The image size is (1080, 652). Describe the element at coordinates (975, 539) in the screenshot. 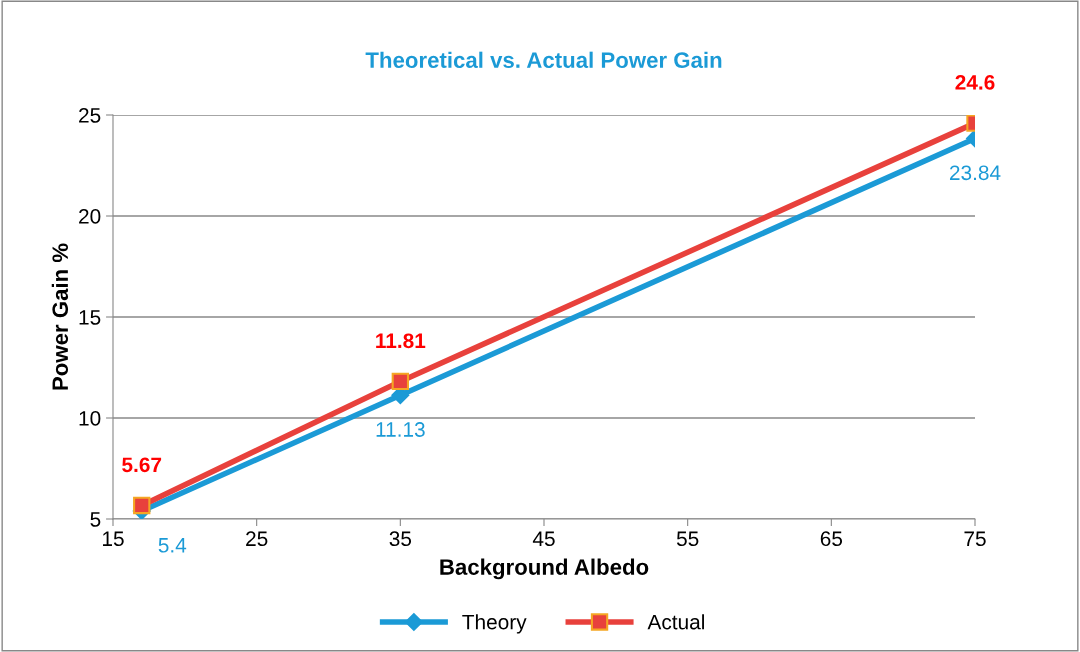

I see `x-tick-label: 75` at that location.